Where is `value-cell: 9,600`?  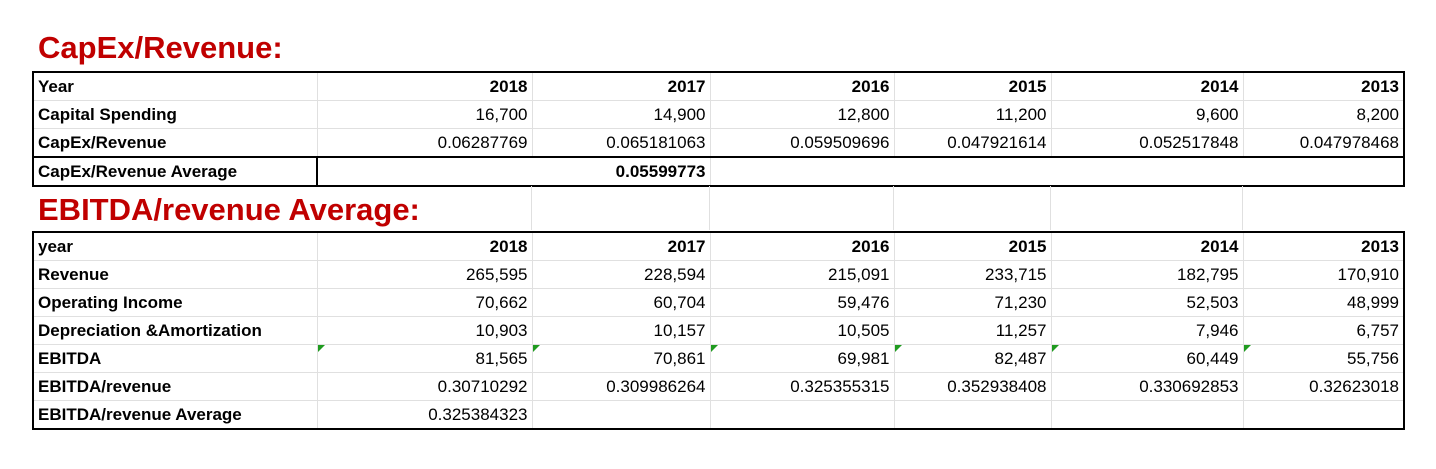 value-cell: 9,600 is located at coordinates (1147, 114).